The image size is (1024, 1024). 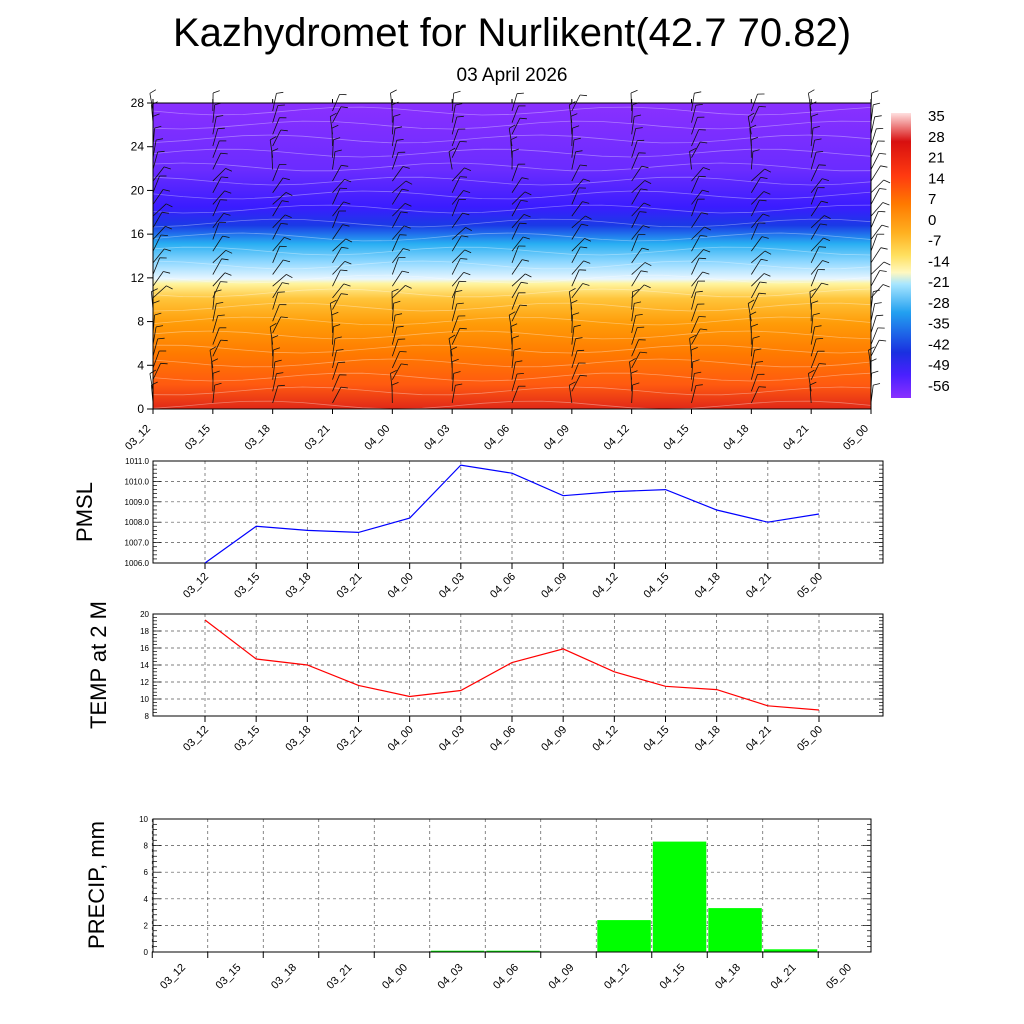 I want to click on y-tick-label: 24, so click(x=138, y=147).